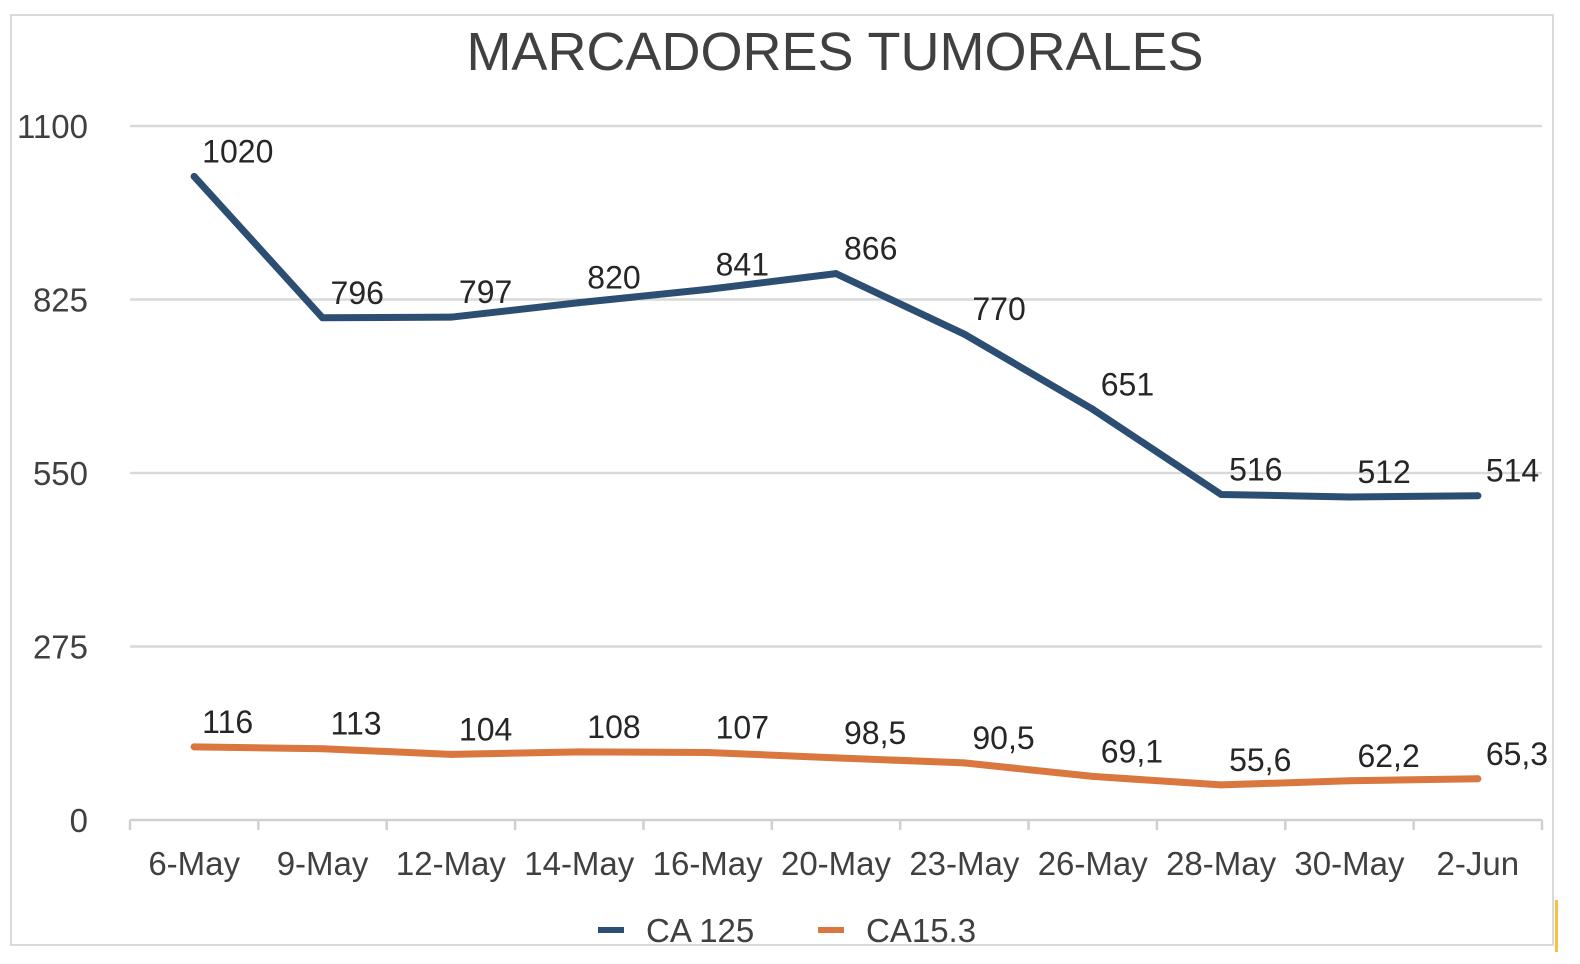 The width and height of the screenshot is (1580, 964). I want to click on data-label: 113, so click(356, 724).